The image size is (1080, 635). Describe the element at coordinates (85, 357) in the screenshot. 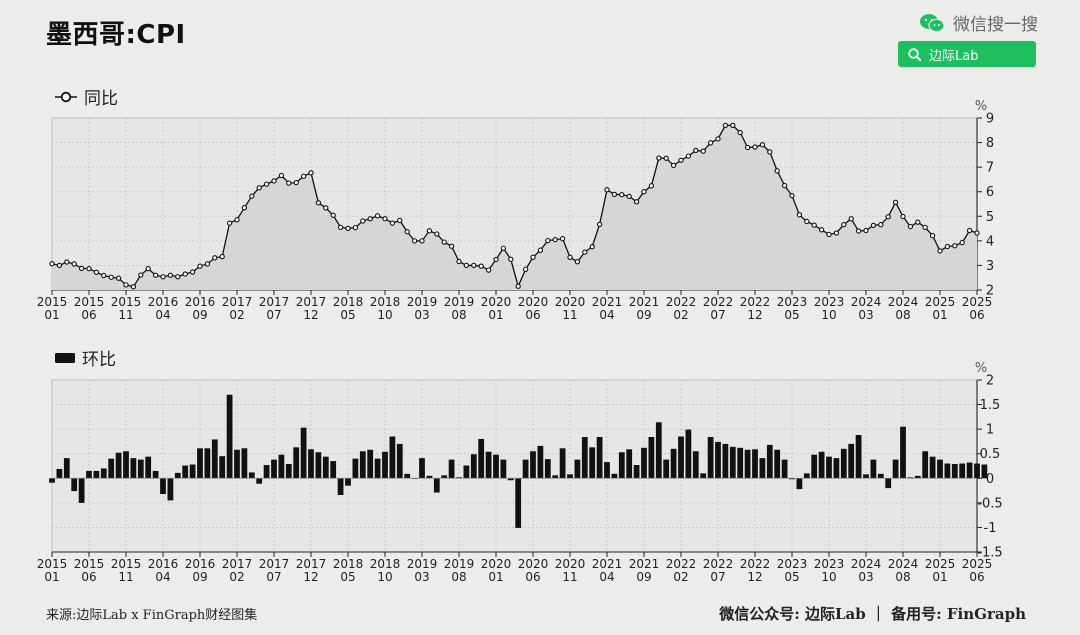

I see `mom-legend: 环比` at that location.